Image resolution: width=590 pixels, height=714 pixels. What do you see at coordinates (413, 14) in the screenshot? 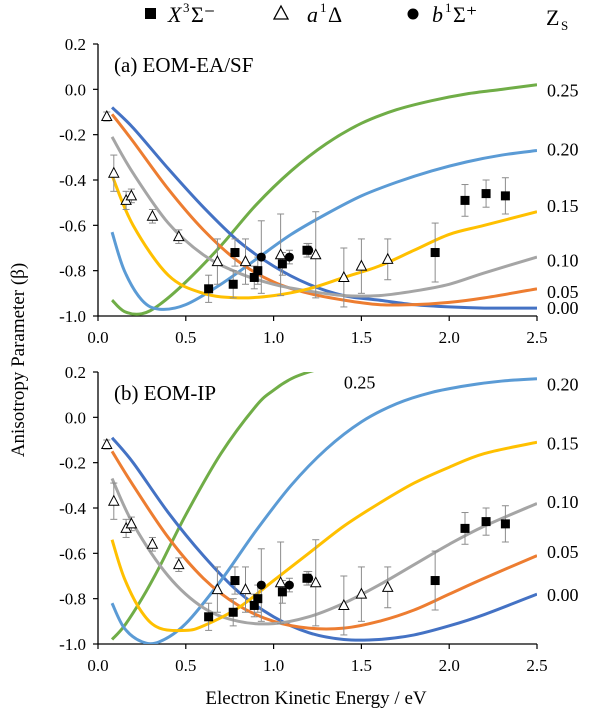
I see `circle-marker-icon` at bounding box center [413, 14].